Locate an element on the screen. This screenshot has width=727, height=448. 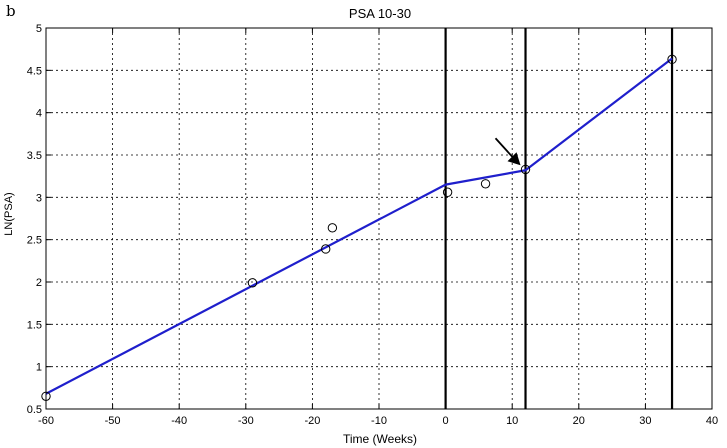
y-tick-label: 1 is located at coordinates (39, 368).